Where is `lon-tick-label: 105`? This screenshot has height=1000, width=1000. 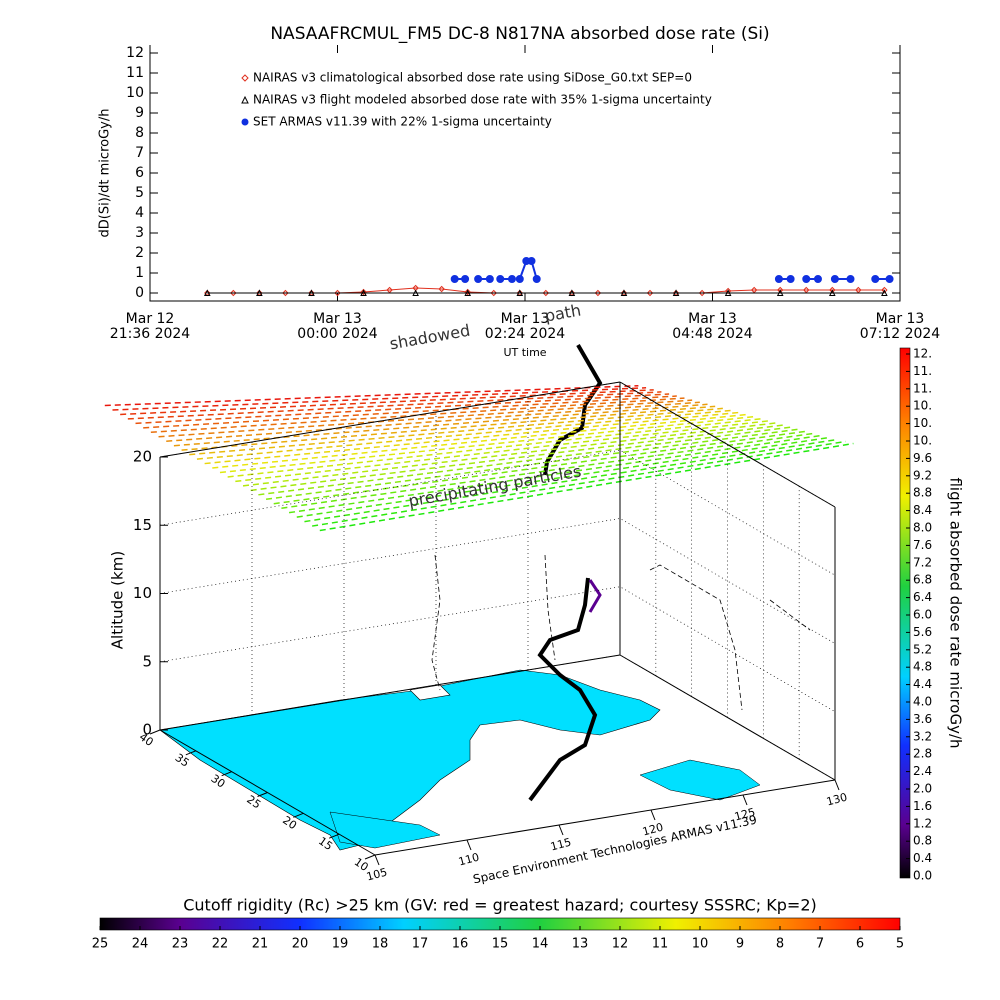 lon-tick-label: 105 is located at coordinates (377, 875).